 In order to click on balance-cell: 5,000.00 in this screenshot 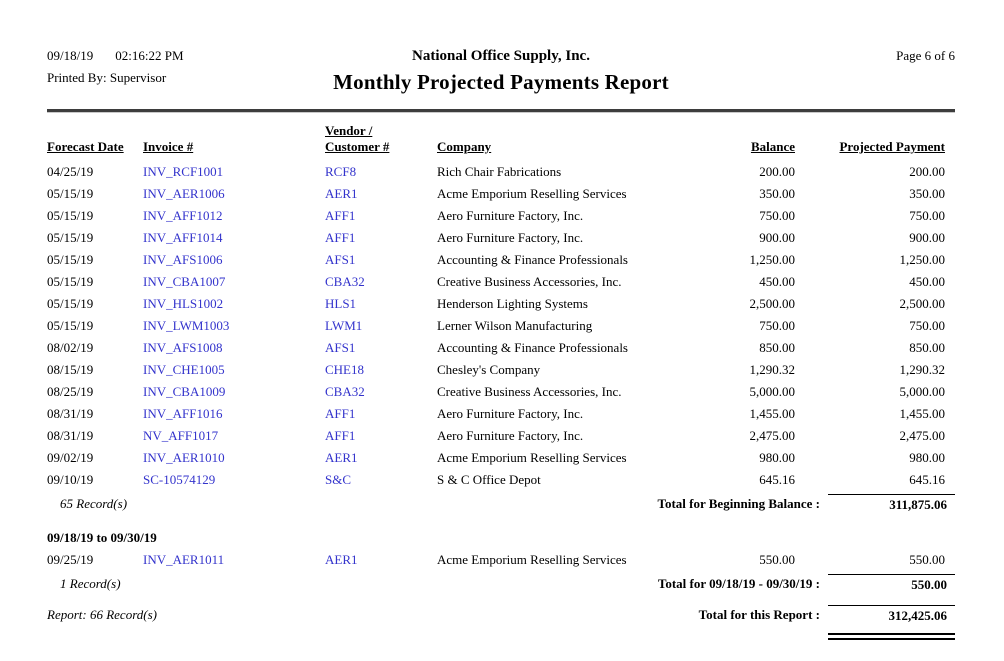, I will do `click(772, 391)`.